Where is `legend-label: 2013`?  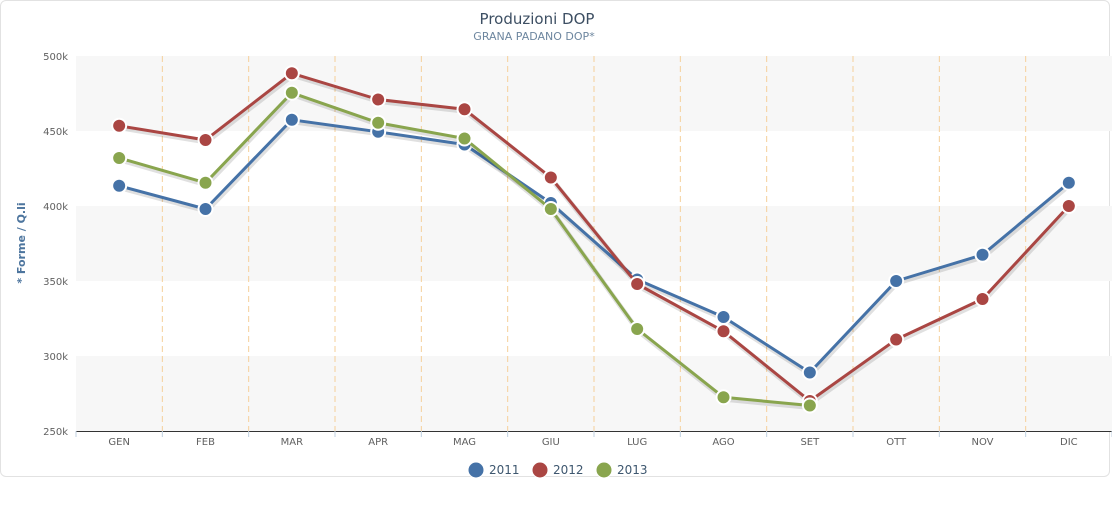
legend-label: 2013 is located at coordinates (632, 470).